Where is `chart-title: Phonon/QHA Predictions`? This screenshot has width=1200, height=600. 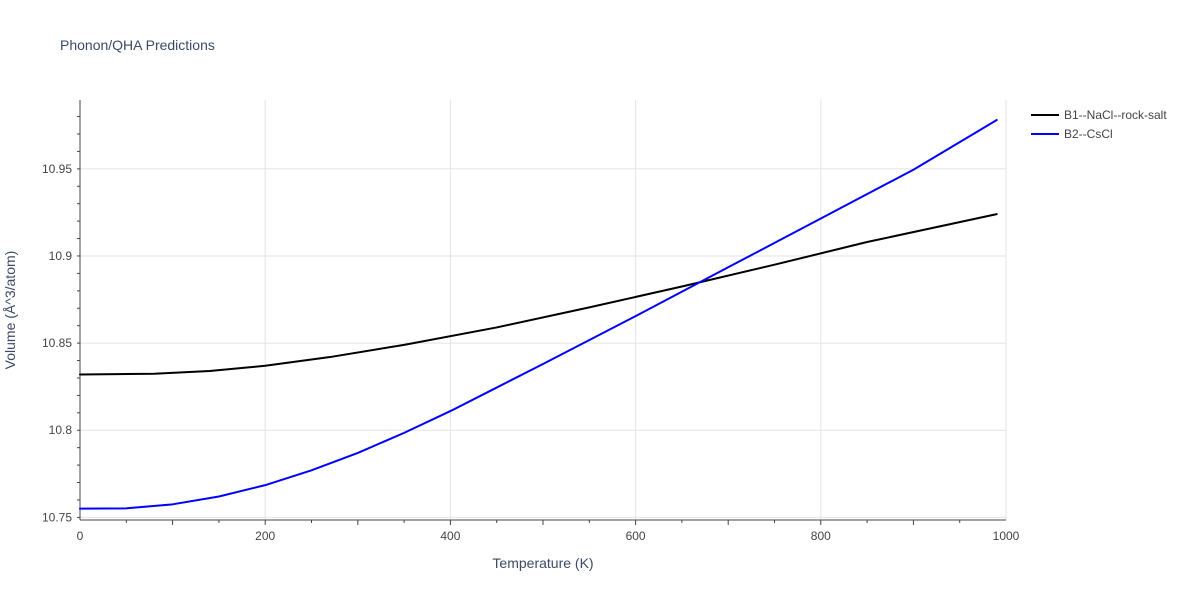 chart-title: Phonon/QHA Predictions is located at coordinates (137, 45).